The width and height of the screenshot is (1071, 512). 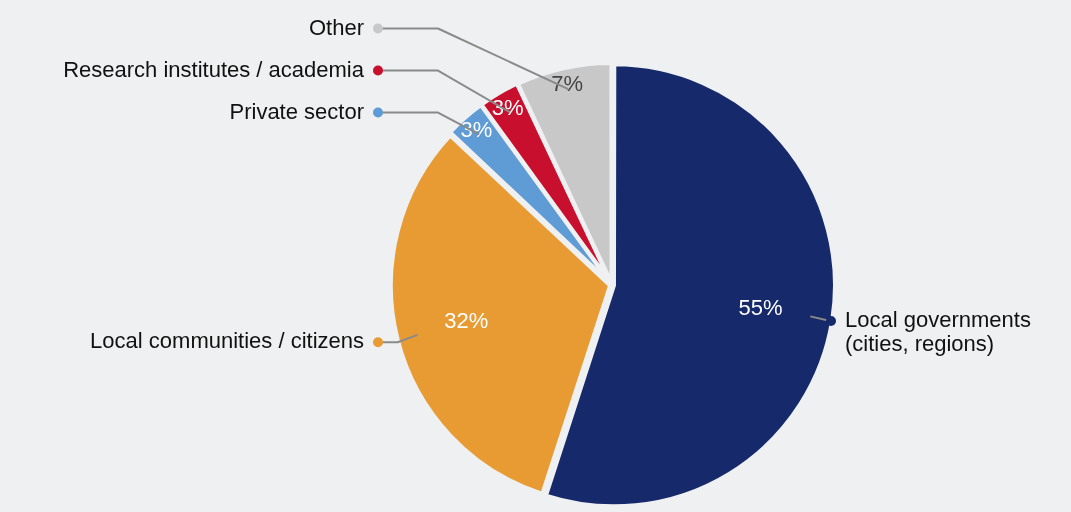 I want to click on data-label: 32%, so click(x=466, y=321).